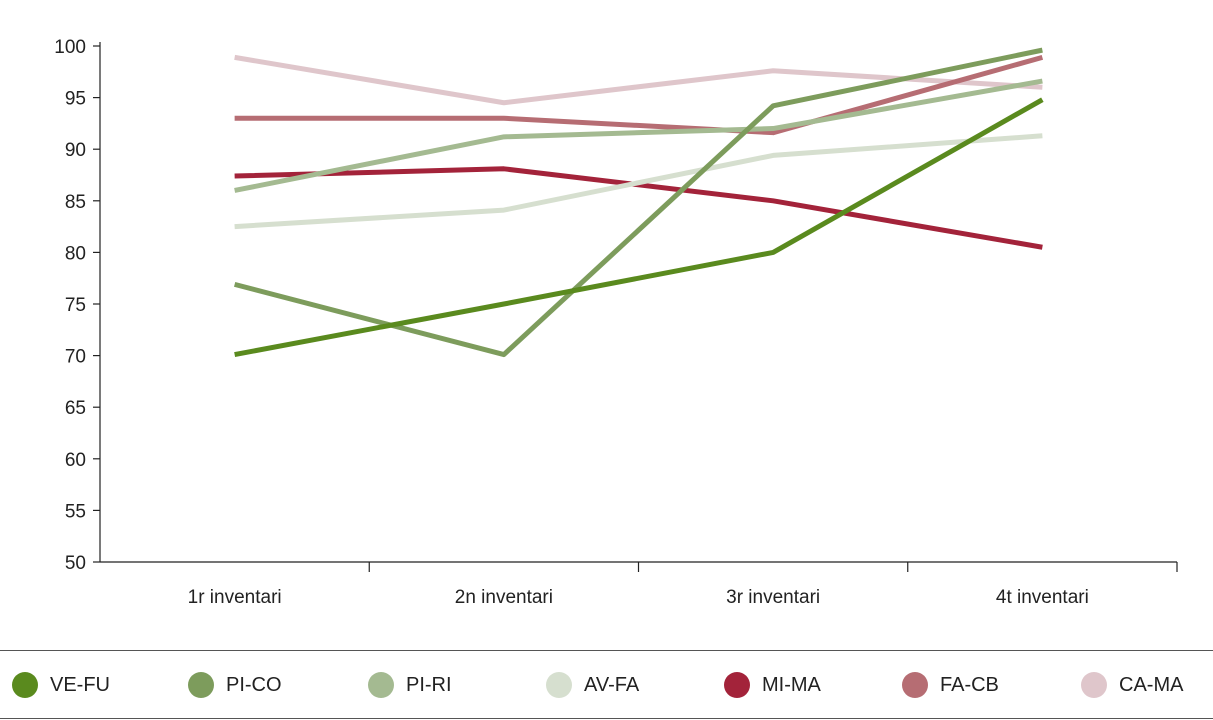 The image size is (1213, 720). Describe the element at coordinates (235, 597) in the screenshot. I see `x-tick-label: 1r inventari` at that location.